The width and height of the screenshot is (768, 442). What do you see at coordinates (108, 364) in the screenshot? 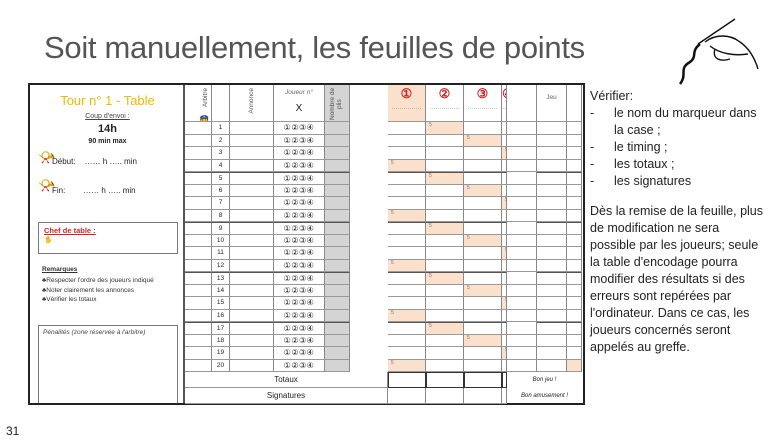
I see `penalites-box: Pénalités (zone réservée à l'arbitre)` at bounding box center [108, 364].